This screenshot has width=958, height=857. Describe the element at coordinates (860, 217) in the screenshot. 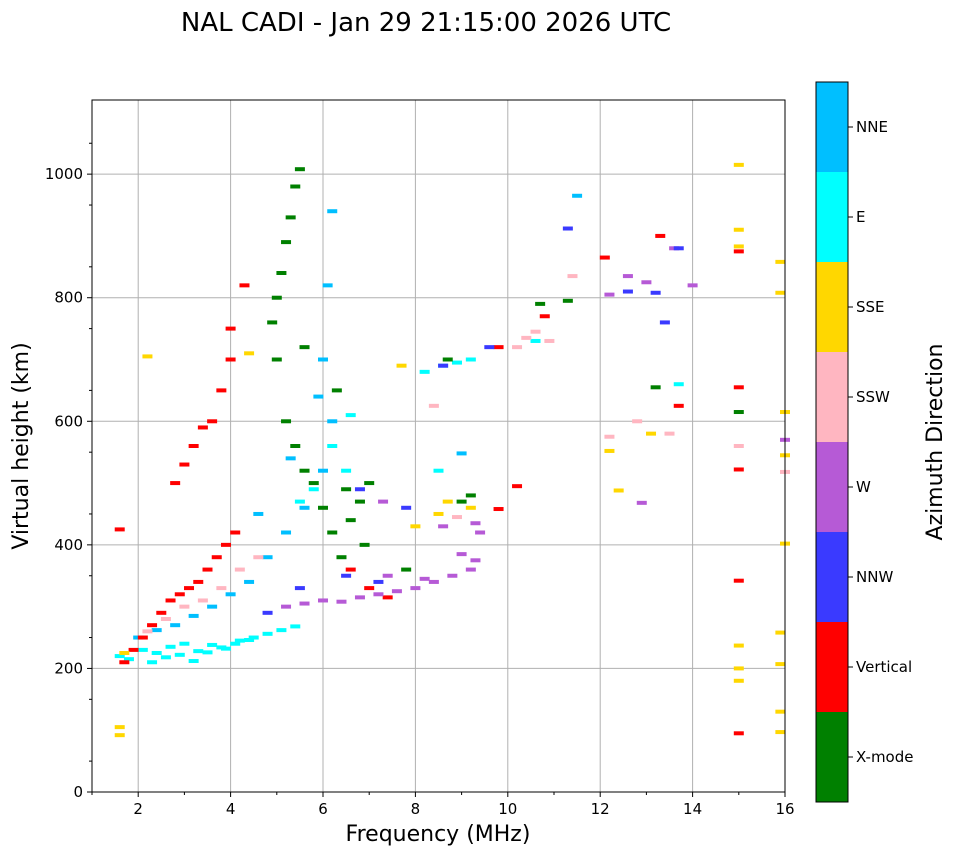

I see `colorbar-label: E` at that location.